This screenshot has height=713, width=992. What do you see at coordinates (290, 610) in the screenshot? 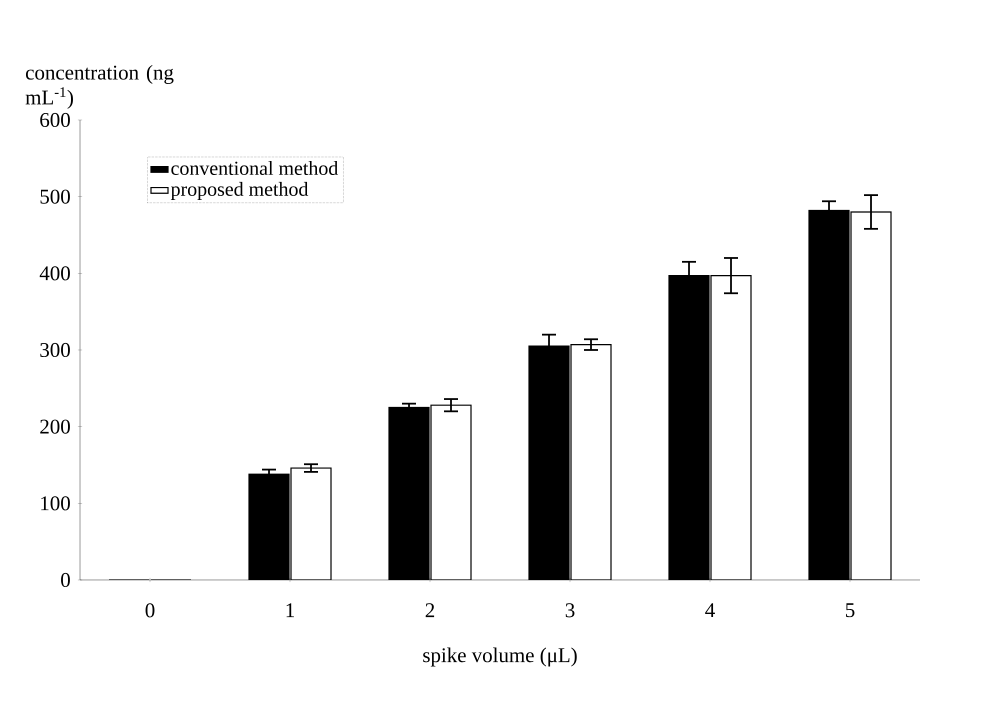
I see `x-tick-label: 1` at bounding box center [290, 610].